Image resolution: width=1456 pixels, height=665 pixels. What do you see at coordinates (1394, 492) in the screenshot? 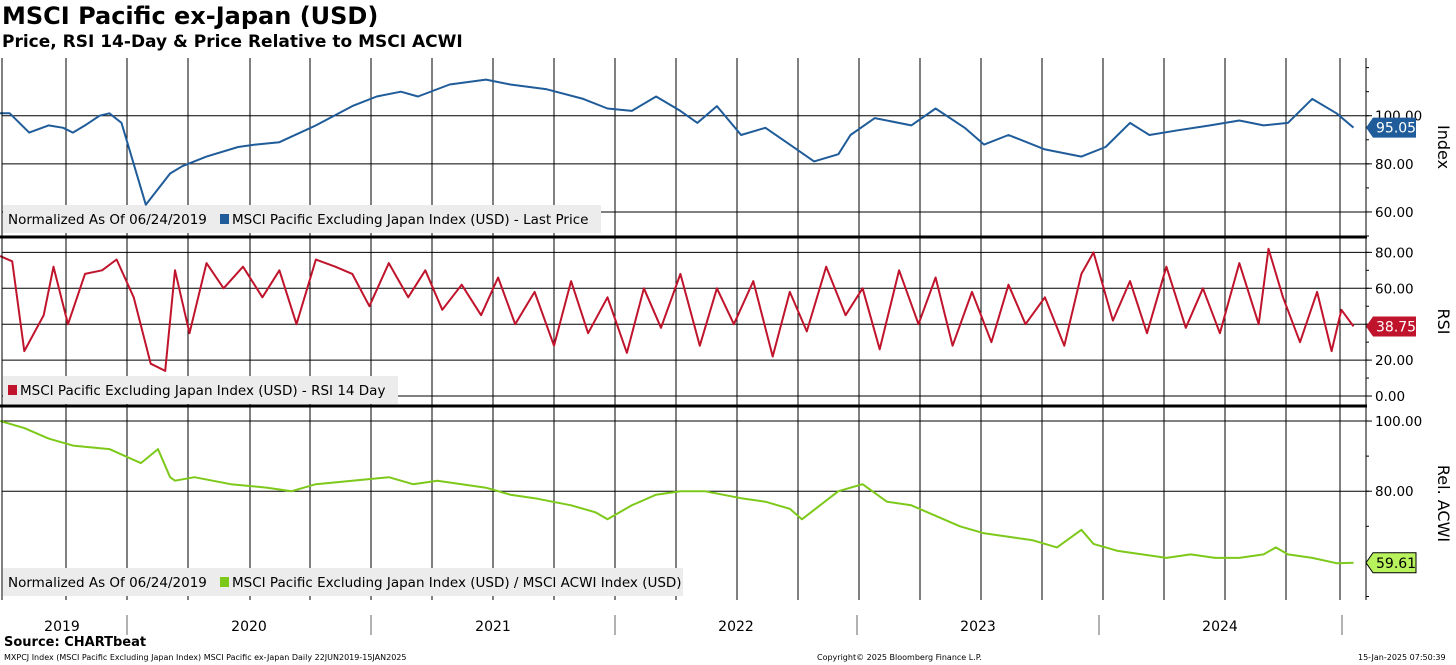
I see `y-tick-label-rel-1: 80.00` at bounding box center [1394, 492].